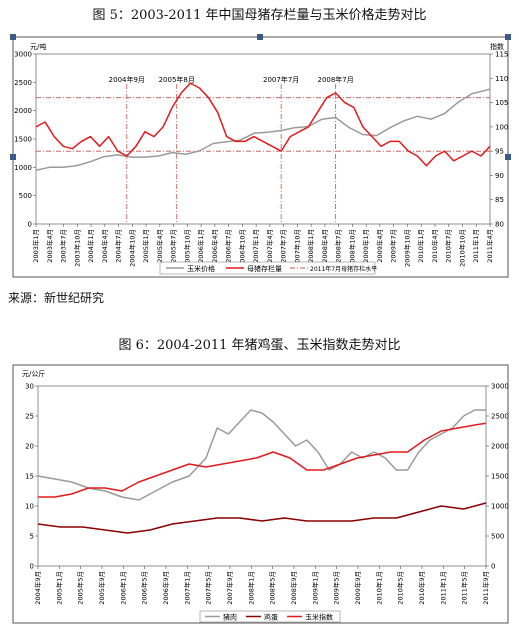 Image resolution: width=519 pixels, height=631 pixels. Describe the element at coordinates (293, 588) in the screenshot. I see `x-tick-label: 2008年9月` at that location.